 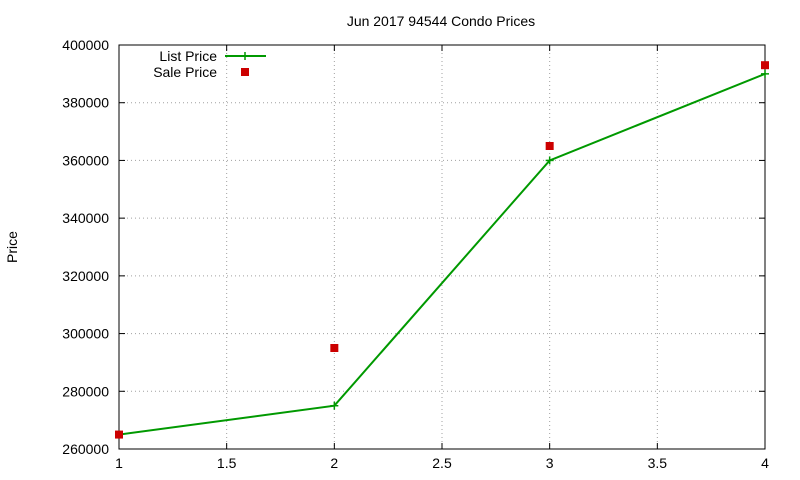 I want to click on y-tick-label: 360000, so click(x=85, y=160).